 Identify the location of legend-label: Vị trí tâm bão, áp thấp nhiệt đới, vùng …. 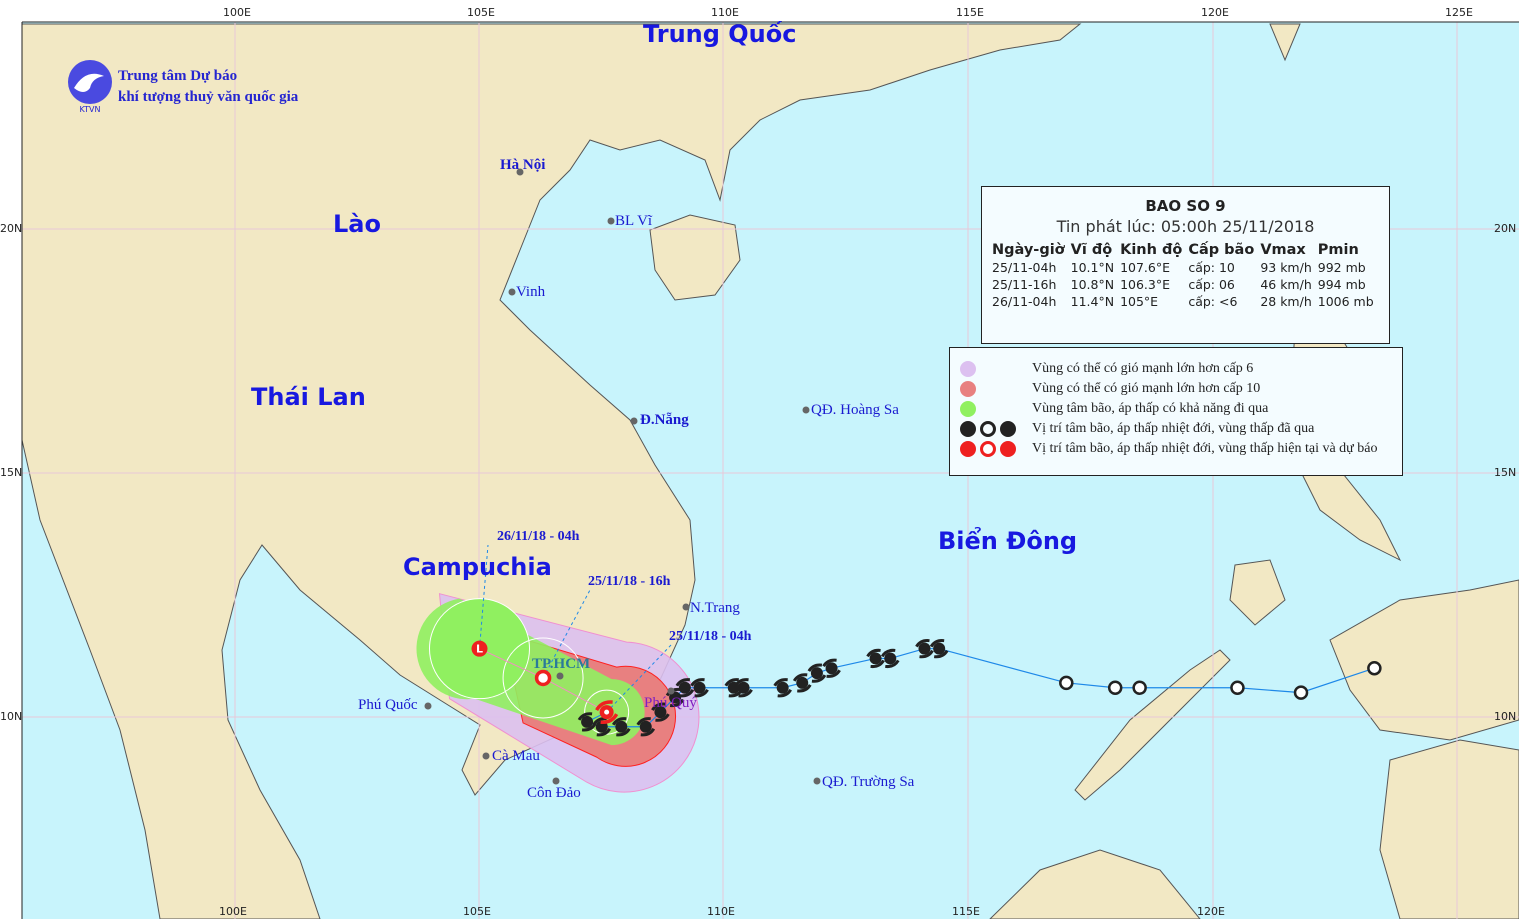
(1205, 448).